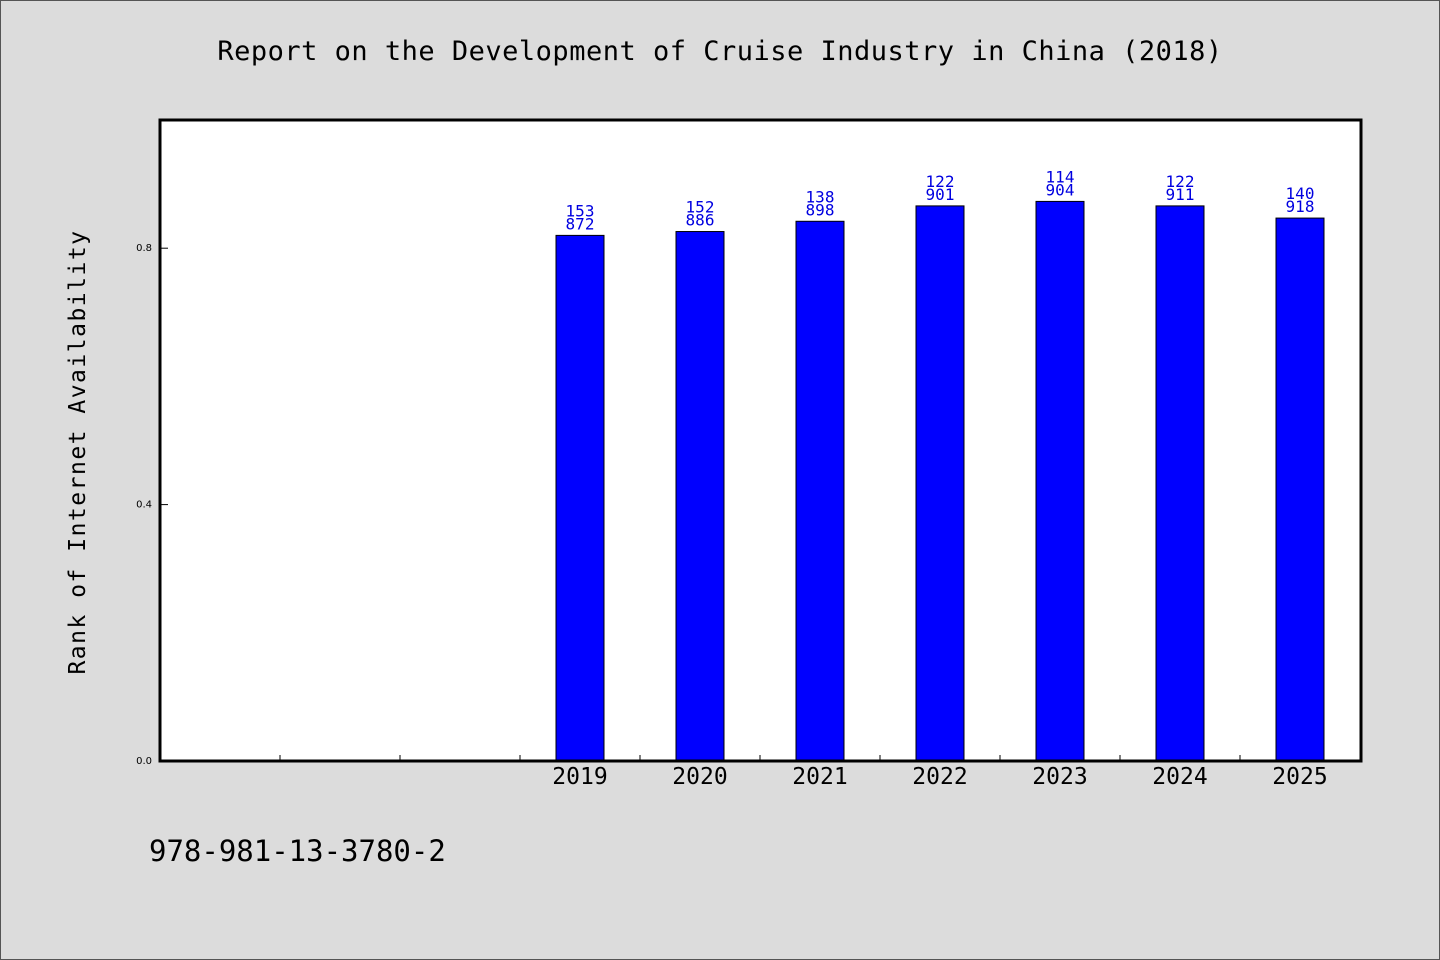 This screenshot has width=1440, height=960. I want to click on x-tick-label-2022: 2022, so click(939, 777).